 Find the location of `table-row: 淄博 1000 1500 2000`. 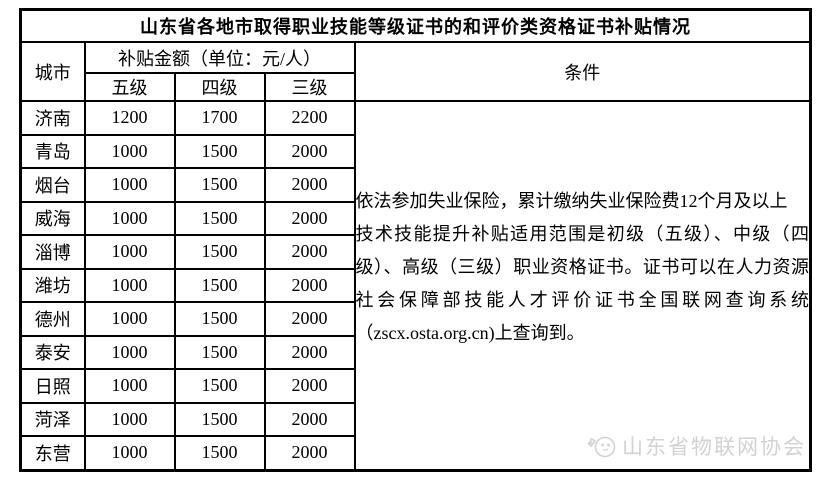

table-row: 淄博 1000 1500 2000 is located at coordinates (415, 252).